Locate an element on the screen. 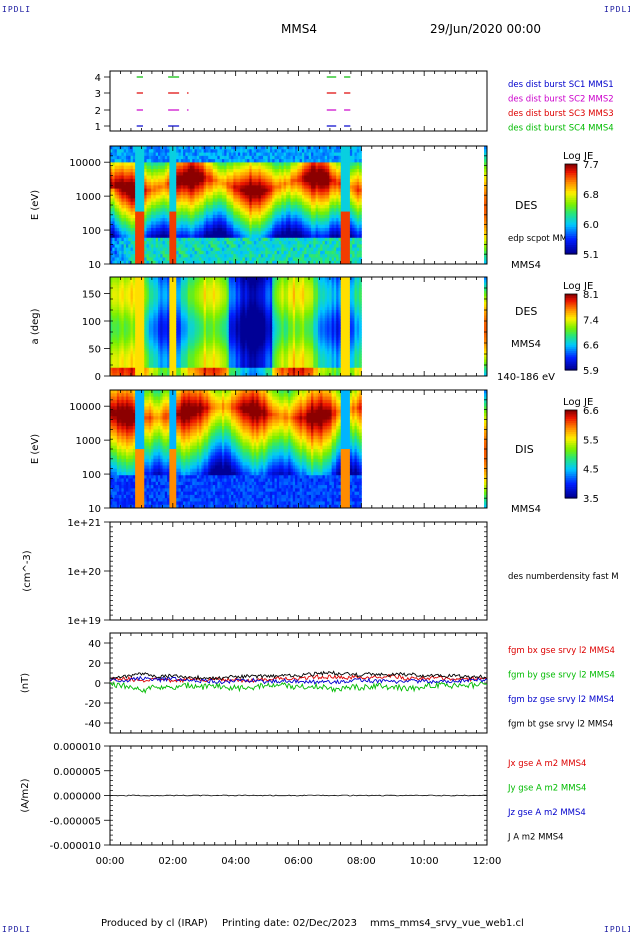  burst-legend-entry: des dist burst SC1 MMS1 is located at coordinates (561, 85).